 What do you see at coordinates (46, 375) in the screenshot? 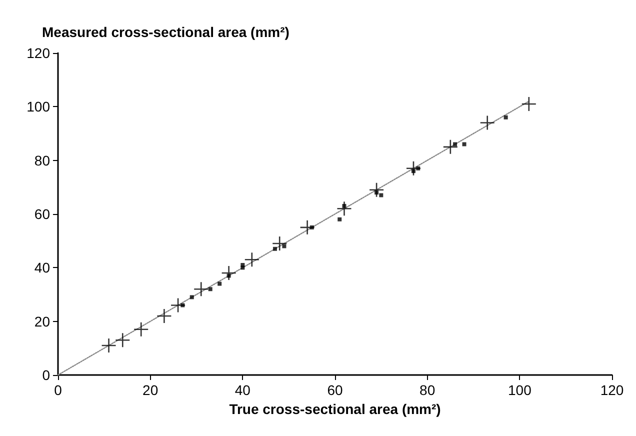
I see `y-tick-label: 0` at bounding box center [46, 375].